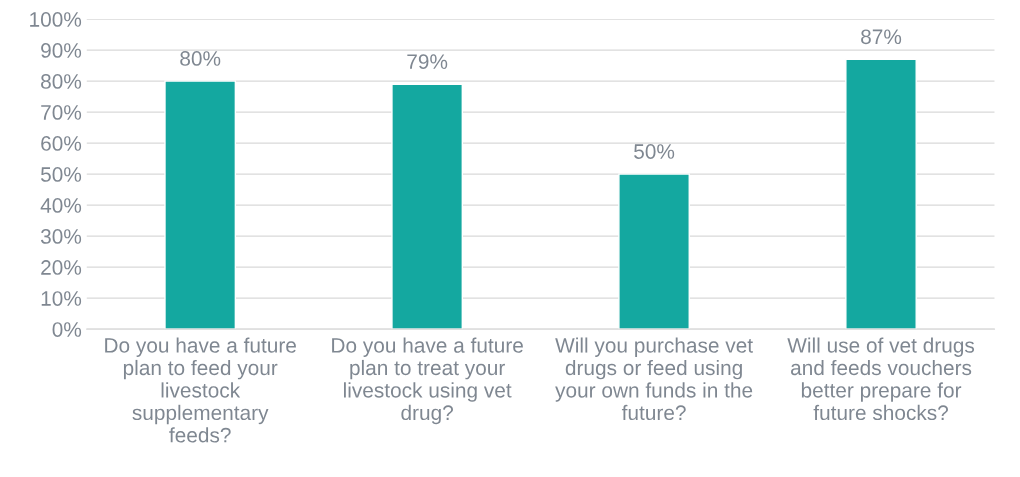 Image resolution: width=1020 pixels, height=477 pixels. What do you see at coordinates (654, 379) in the screenshot?
I see `x-tick-label: Will you purchase vet drugs or feed using your own funds in the future?` at bounding box center [654, 379].